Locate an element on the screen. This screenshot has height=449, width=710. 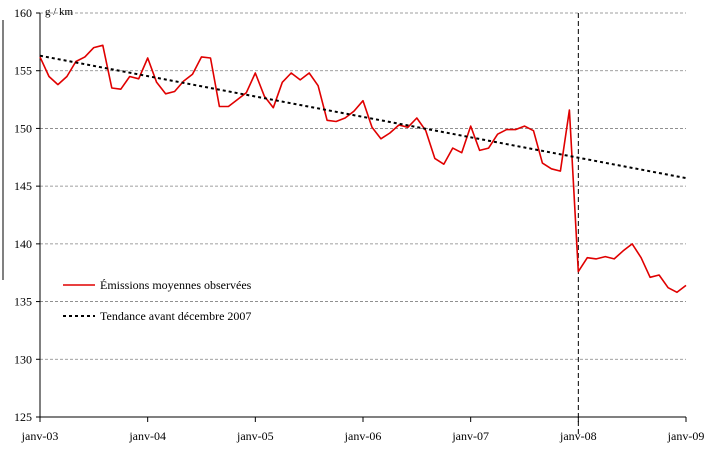
x-tick-label: janv-03 is located at coordinates (40, 436).